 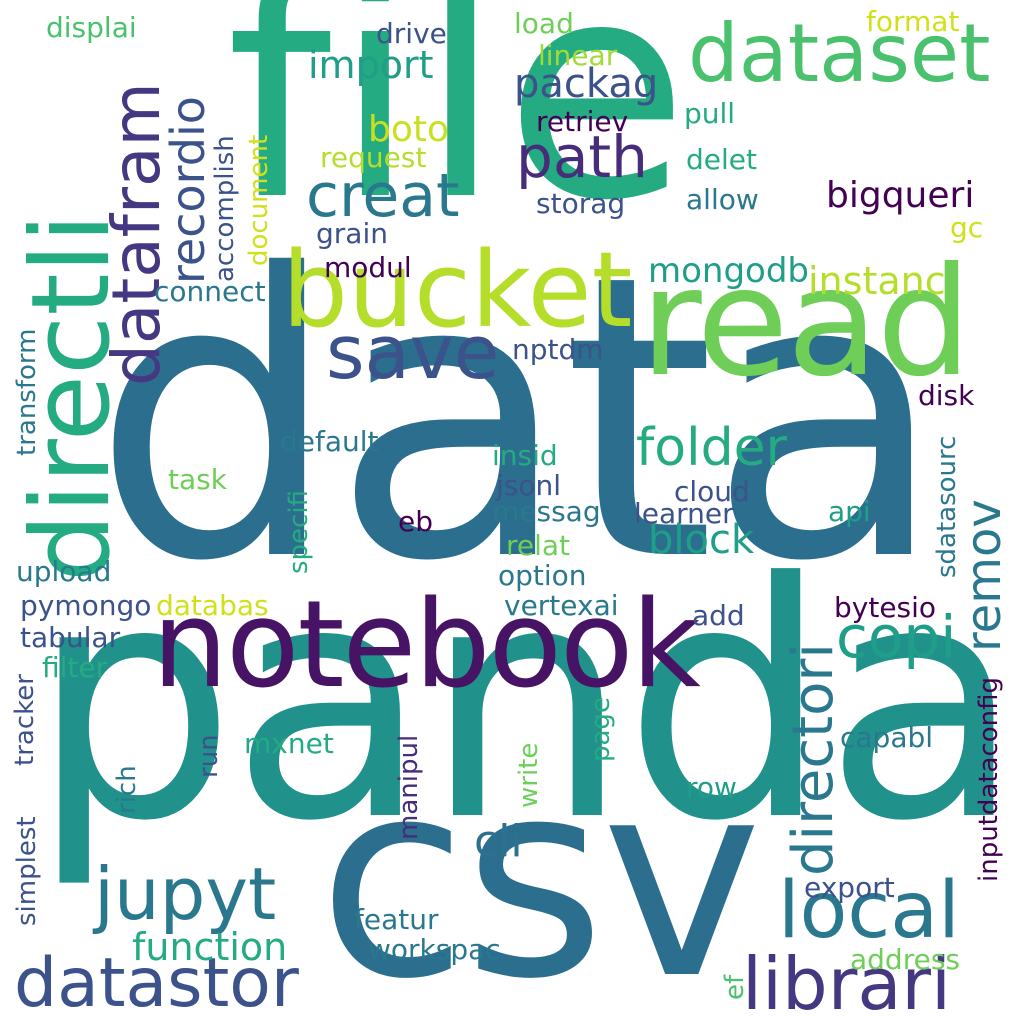 I want to click on word-cli: cli, so click(x=498, y=841).